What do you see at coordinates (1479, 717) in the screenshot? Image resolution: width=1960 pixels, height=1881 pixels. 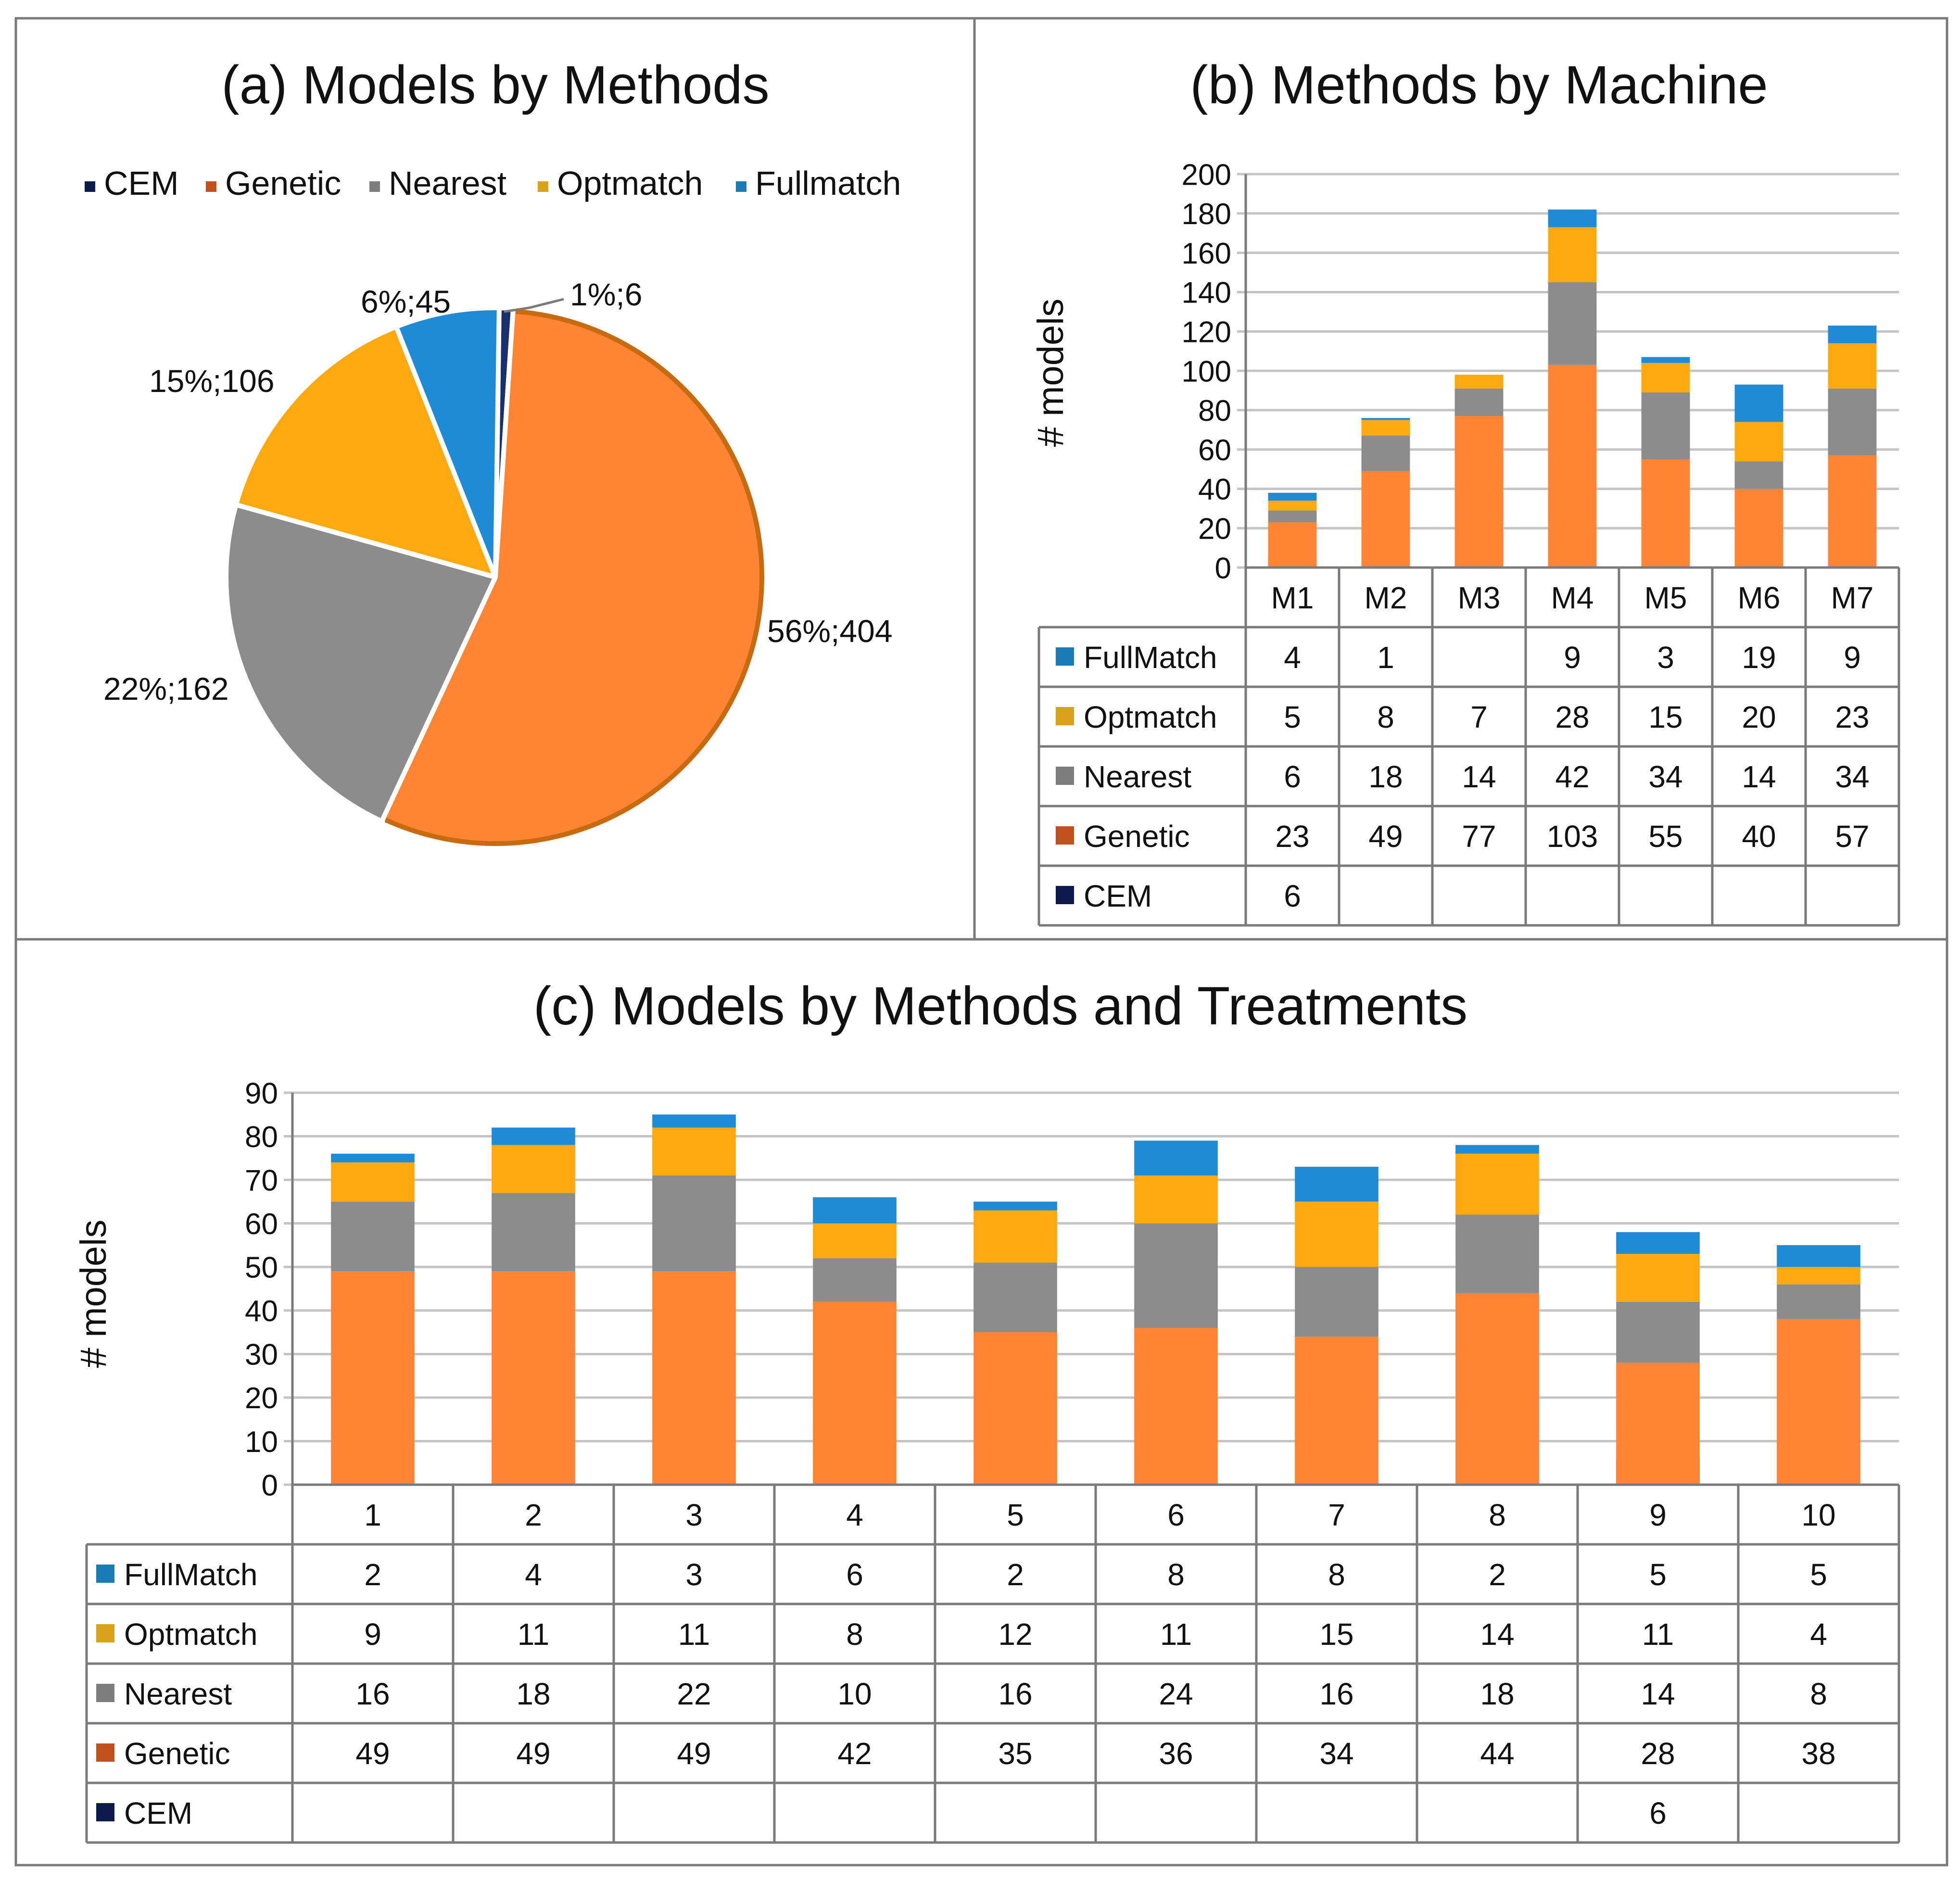 I see `table-cell-optmatch-m3: 7` at bounding box center [1479, 717].